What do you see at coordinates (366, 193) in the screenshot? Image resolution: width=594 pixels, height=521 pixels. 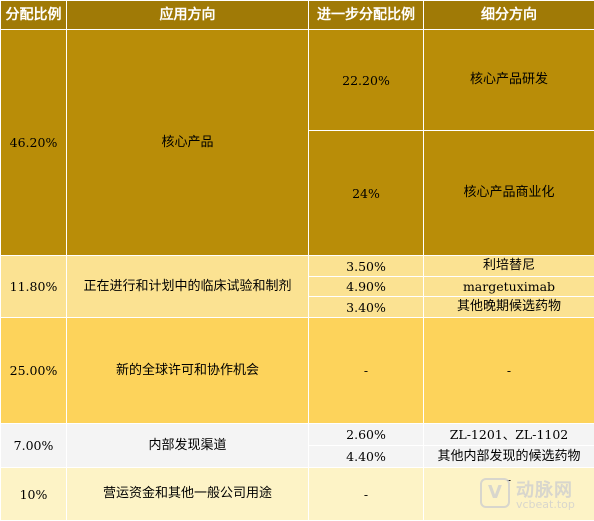 I see `sub-ratio: 24%` at bounding box center [366, 193].